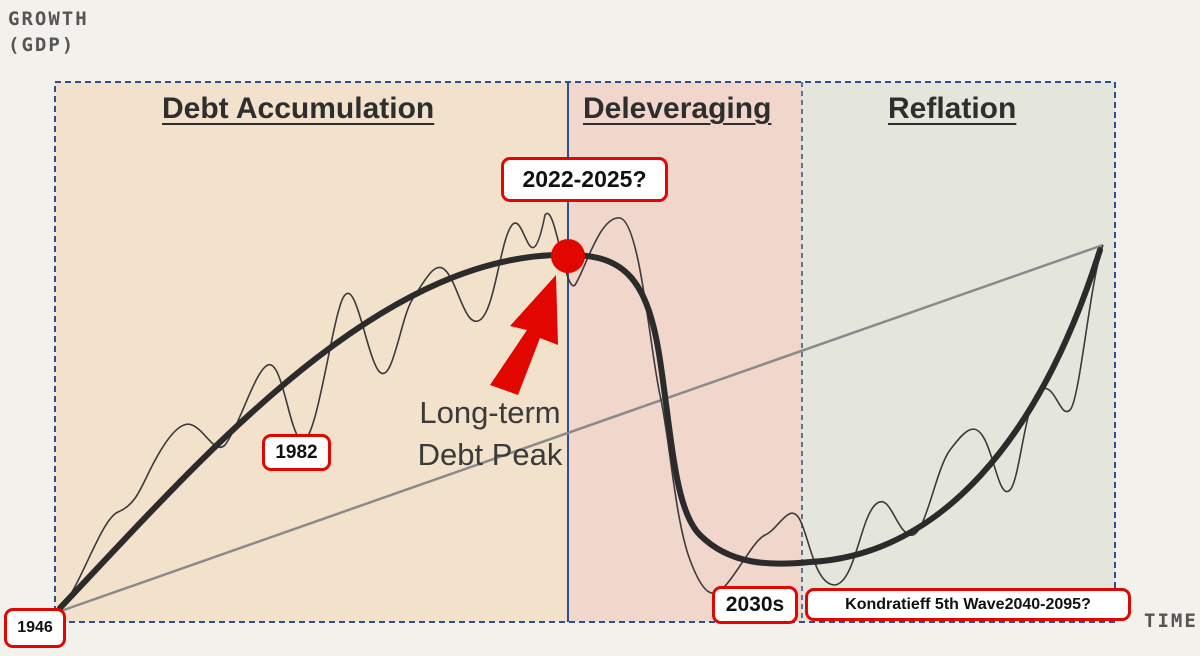  I want to click on y-axis-title: GROWTH (GDP), so click(48, 32).